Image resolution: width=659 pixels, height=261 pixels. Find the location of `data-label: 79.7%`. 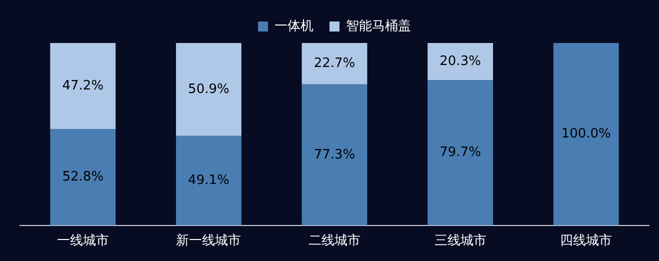

data-label: 79.7% is located at coordinates (460, 152).